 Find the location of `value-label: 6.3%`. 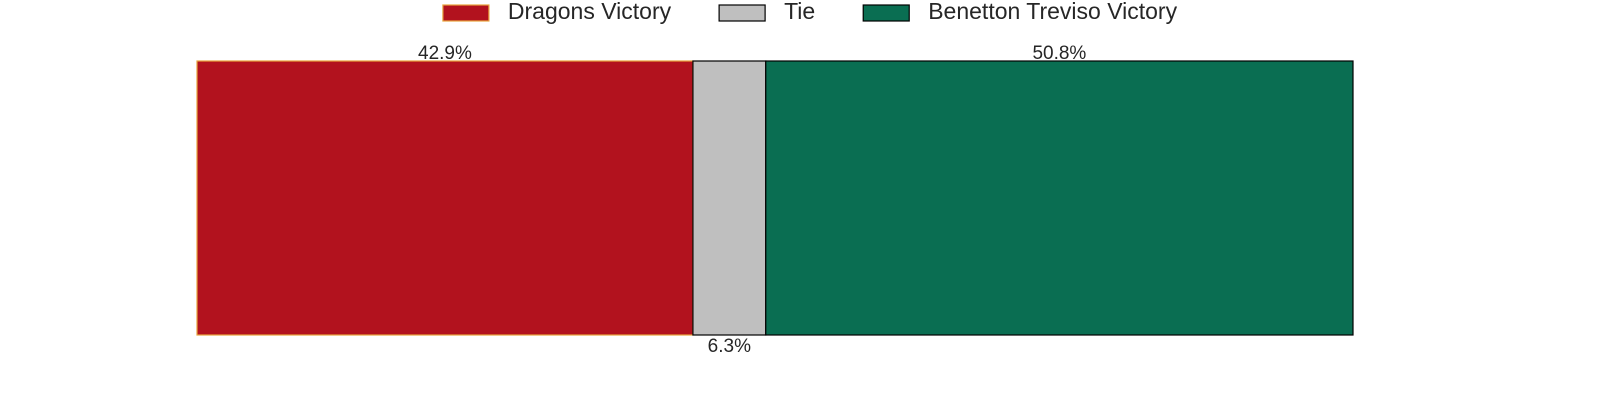

value-label: 6.3% is located at coordinates (729, 346).